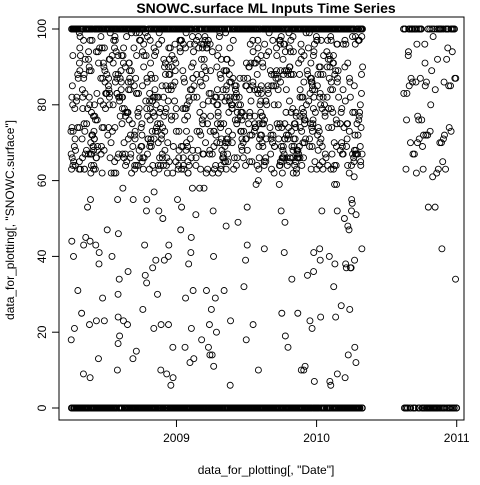 The width and height of the screenshot is (480, 485). What do you see at coordinates (314, 52) in the screenshot?
I see `data-point-1900` at bounding box center [314, 52].